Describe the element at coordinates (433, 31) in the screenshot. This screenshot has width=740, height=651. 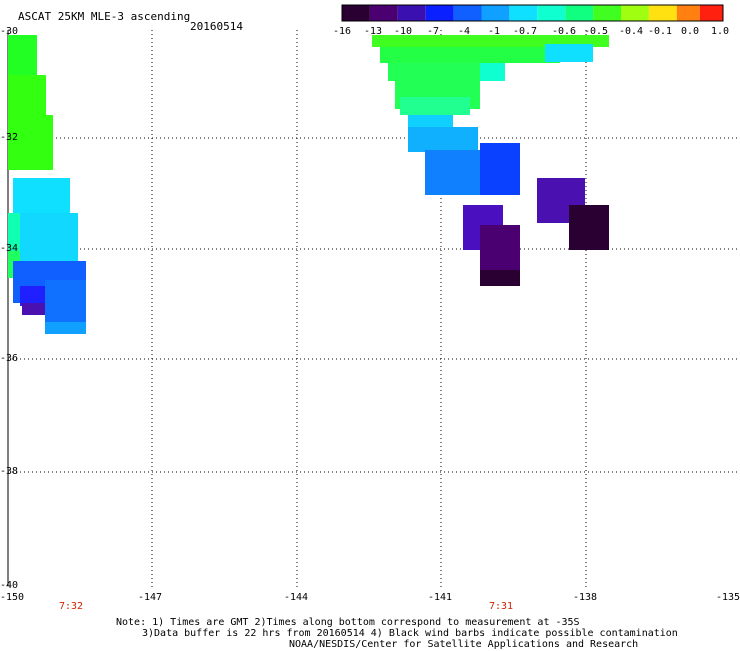
I see `colorbar-label: -7` at that location.